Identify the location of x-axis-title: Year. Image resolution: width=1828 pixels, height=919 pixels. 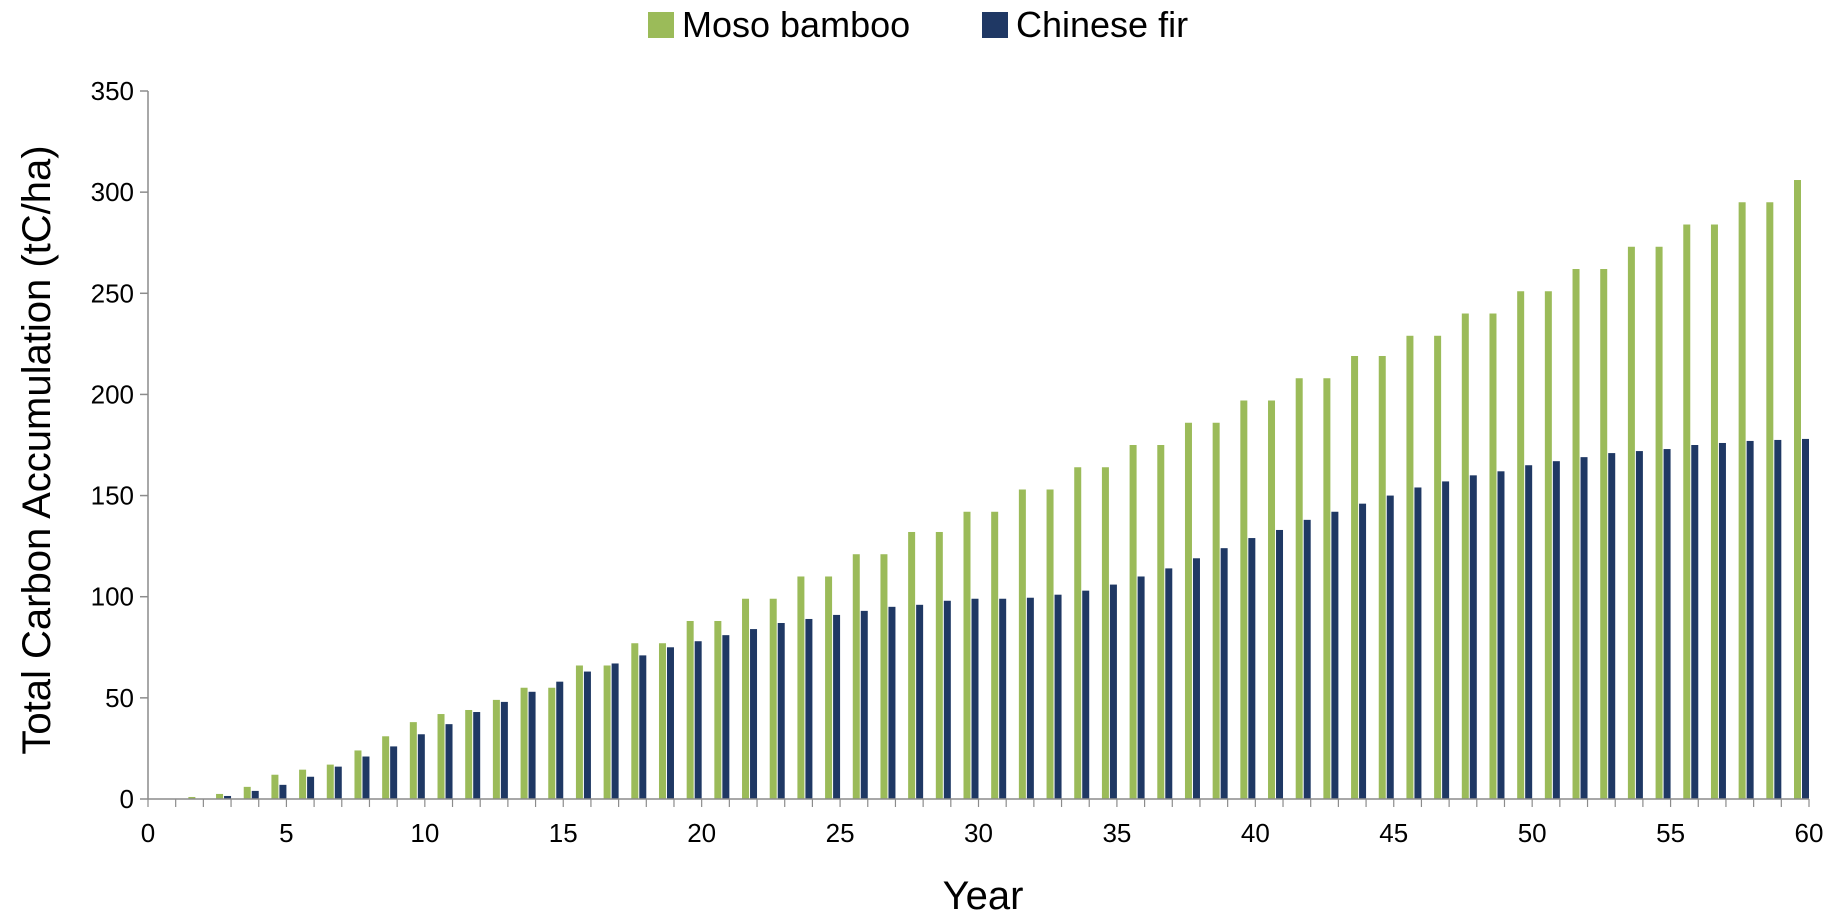
(983, 896).